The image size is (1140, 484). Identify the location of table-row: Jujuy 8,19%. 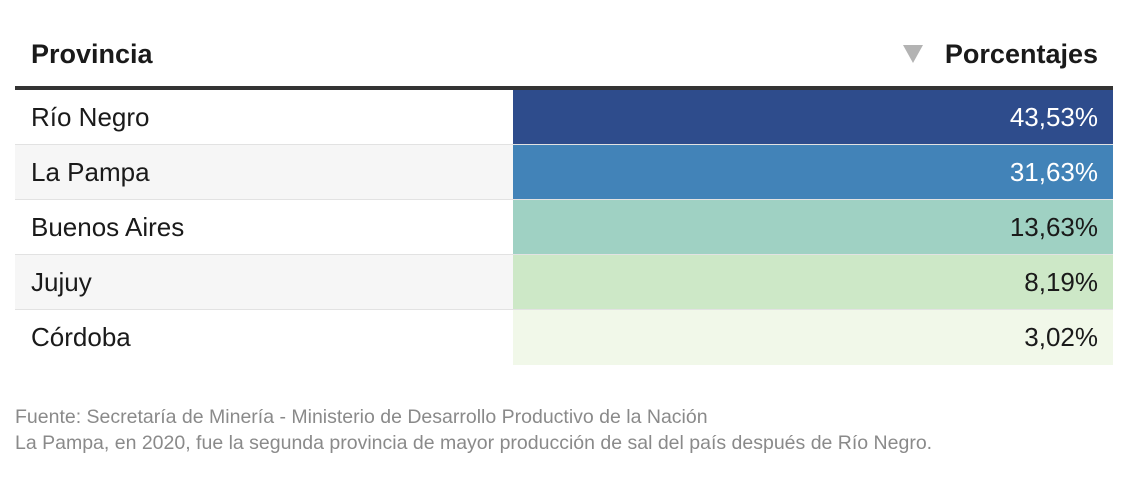
(564, 282).